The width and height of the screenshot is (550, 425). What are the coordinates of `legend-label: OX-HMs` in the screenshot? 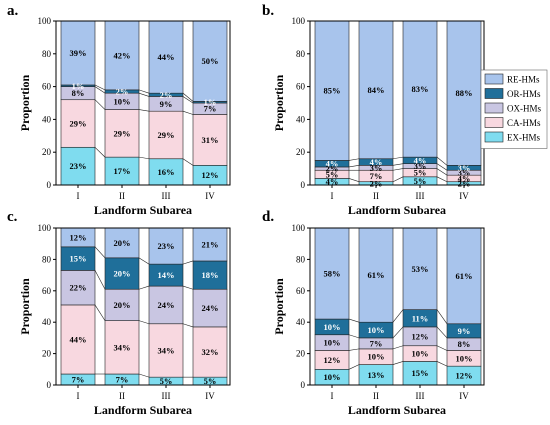 It's located at (524, 109).